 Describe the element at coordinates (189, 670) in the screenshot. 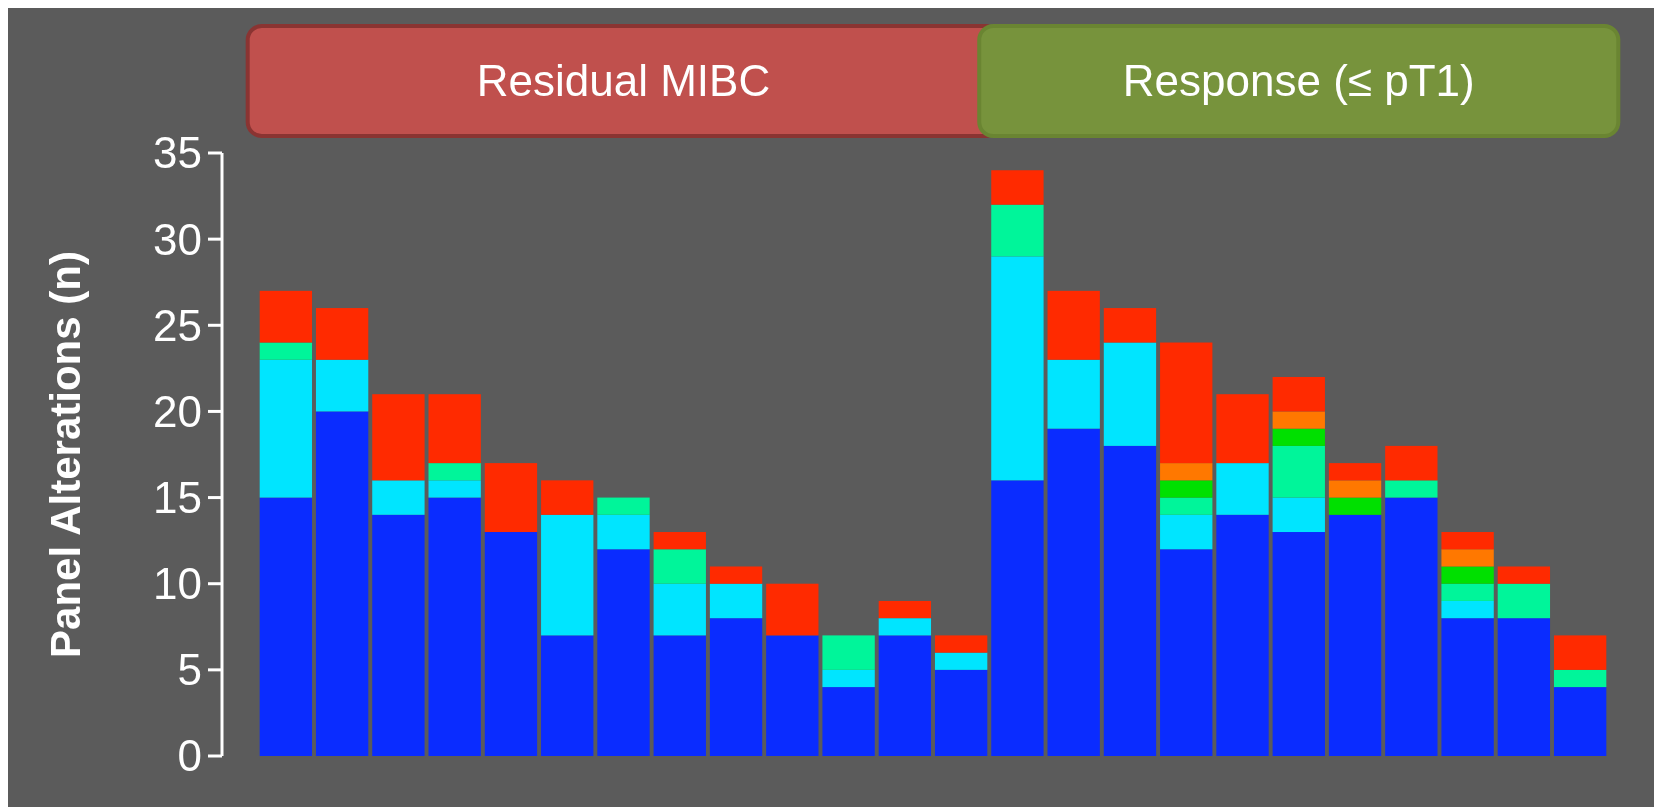

I see `y-tick-label: 5` at that location.